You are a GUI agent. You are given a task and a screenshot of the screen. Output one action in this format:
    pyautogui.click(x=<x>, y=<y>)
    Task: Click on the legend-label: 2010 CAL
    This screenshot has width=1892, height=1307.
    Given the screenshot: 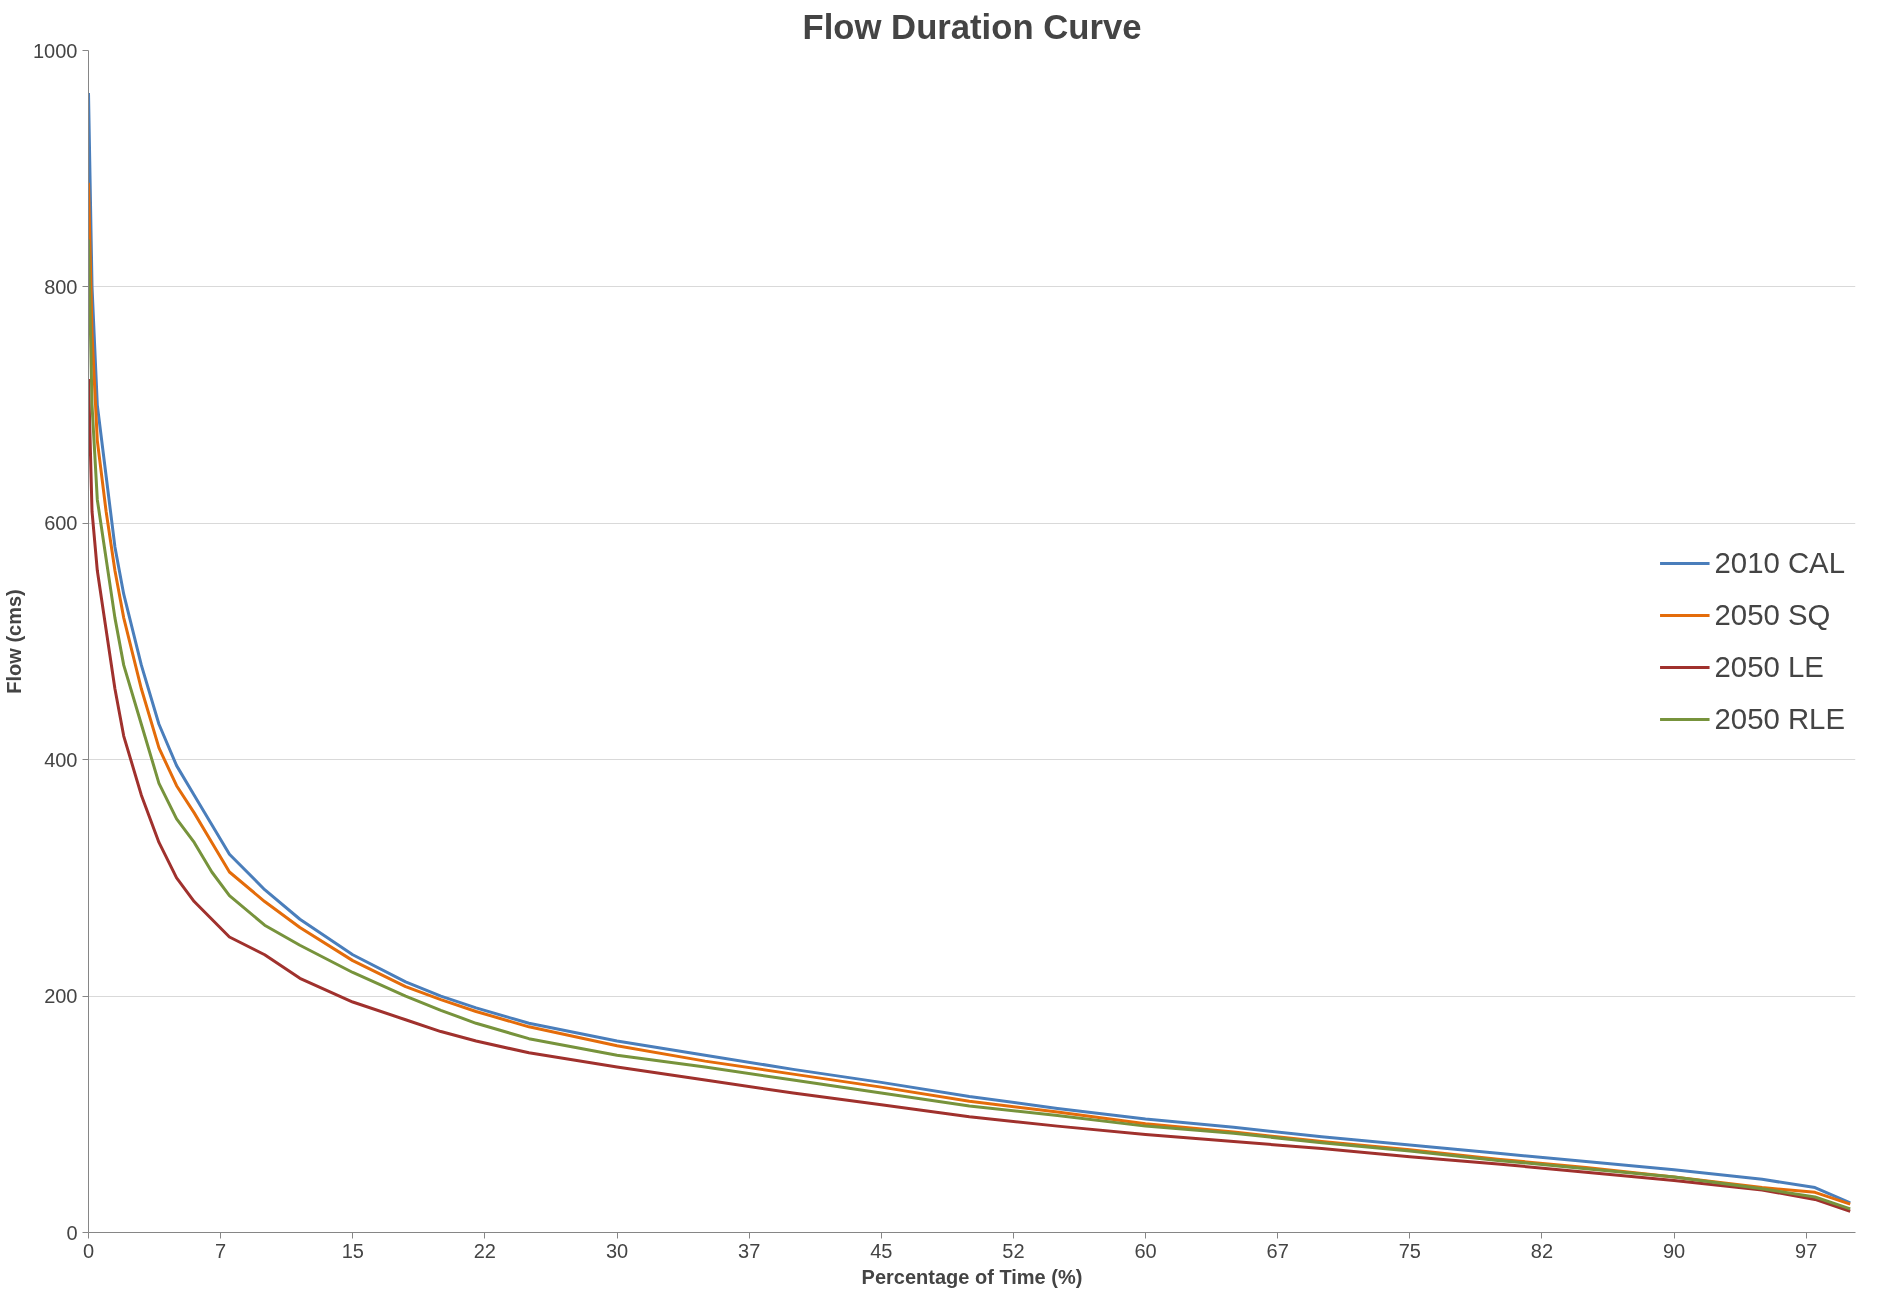 What is the action you would take?
    pyautogui.click(x=1779, y=563)
    